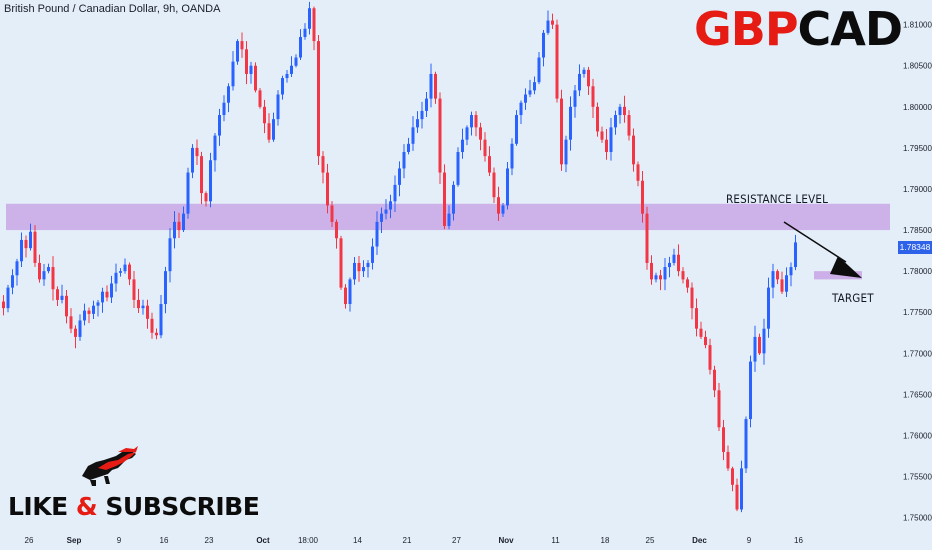 Image resolution: width=932 pixels, height=550 pixels. I want to click on cta-like: LIKE, so click(42, 506).